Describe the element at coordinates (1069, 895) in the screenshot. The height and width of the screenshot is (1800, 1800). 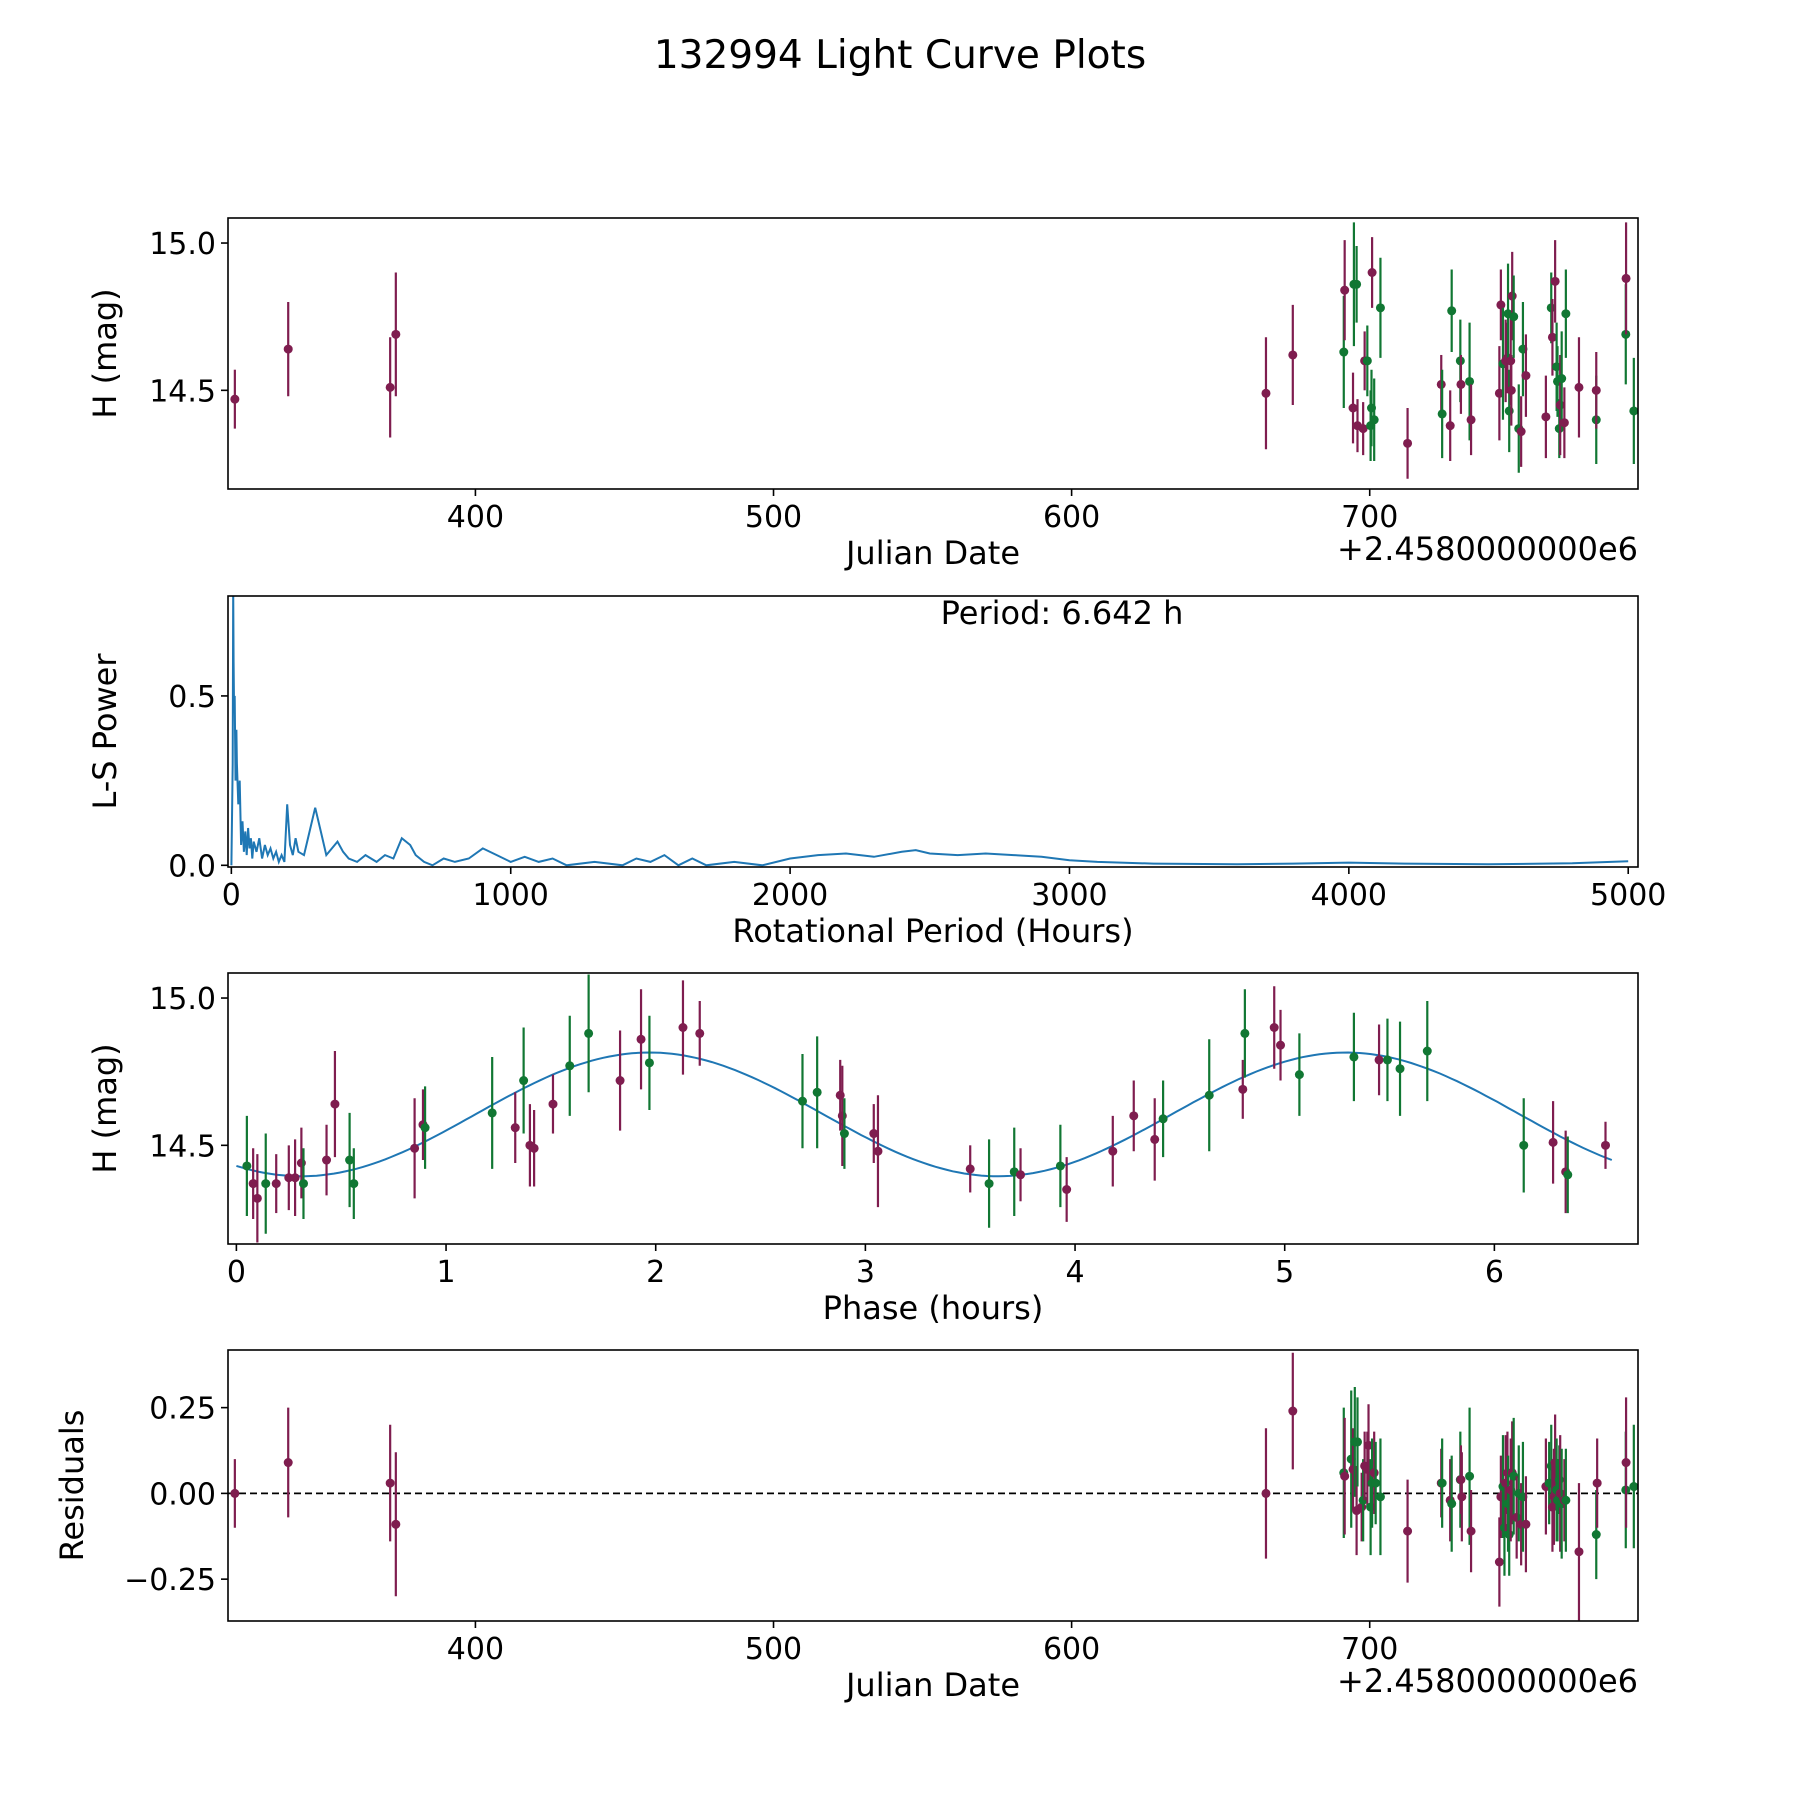
I see `x-tick-label: 3000` at that location.